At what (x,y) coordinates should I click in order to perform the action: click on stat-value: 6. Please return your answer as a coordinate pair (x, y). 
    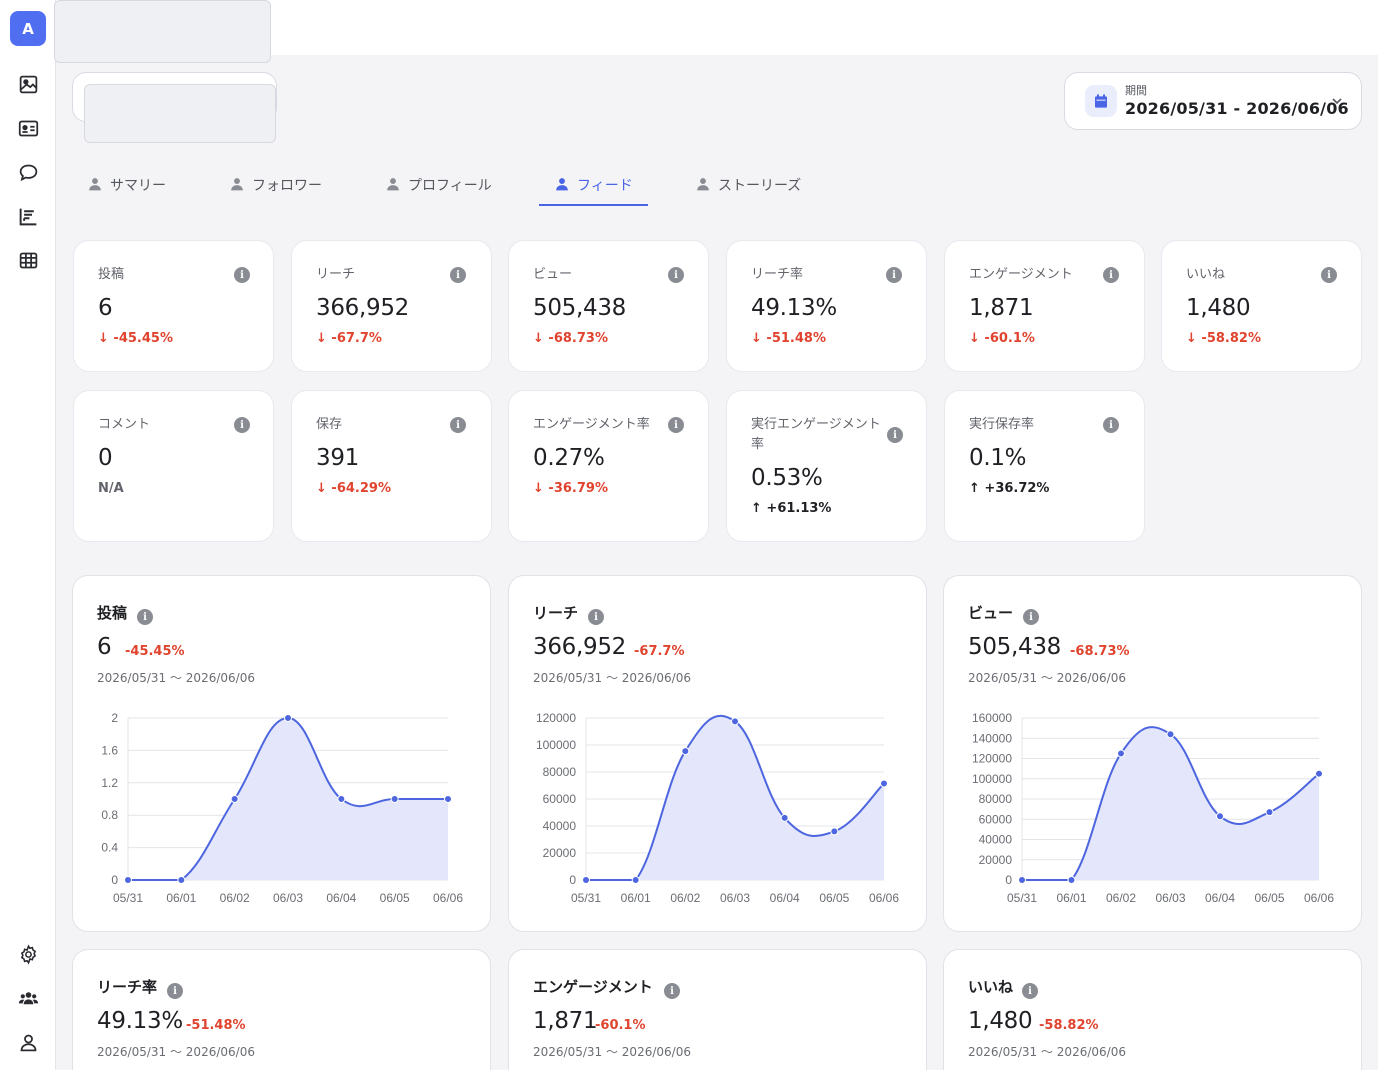
    Looking at the image, I should click on (105, 308).